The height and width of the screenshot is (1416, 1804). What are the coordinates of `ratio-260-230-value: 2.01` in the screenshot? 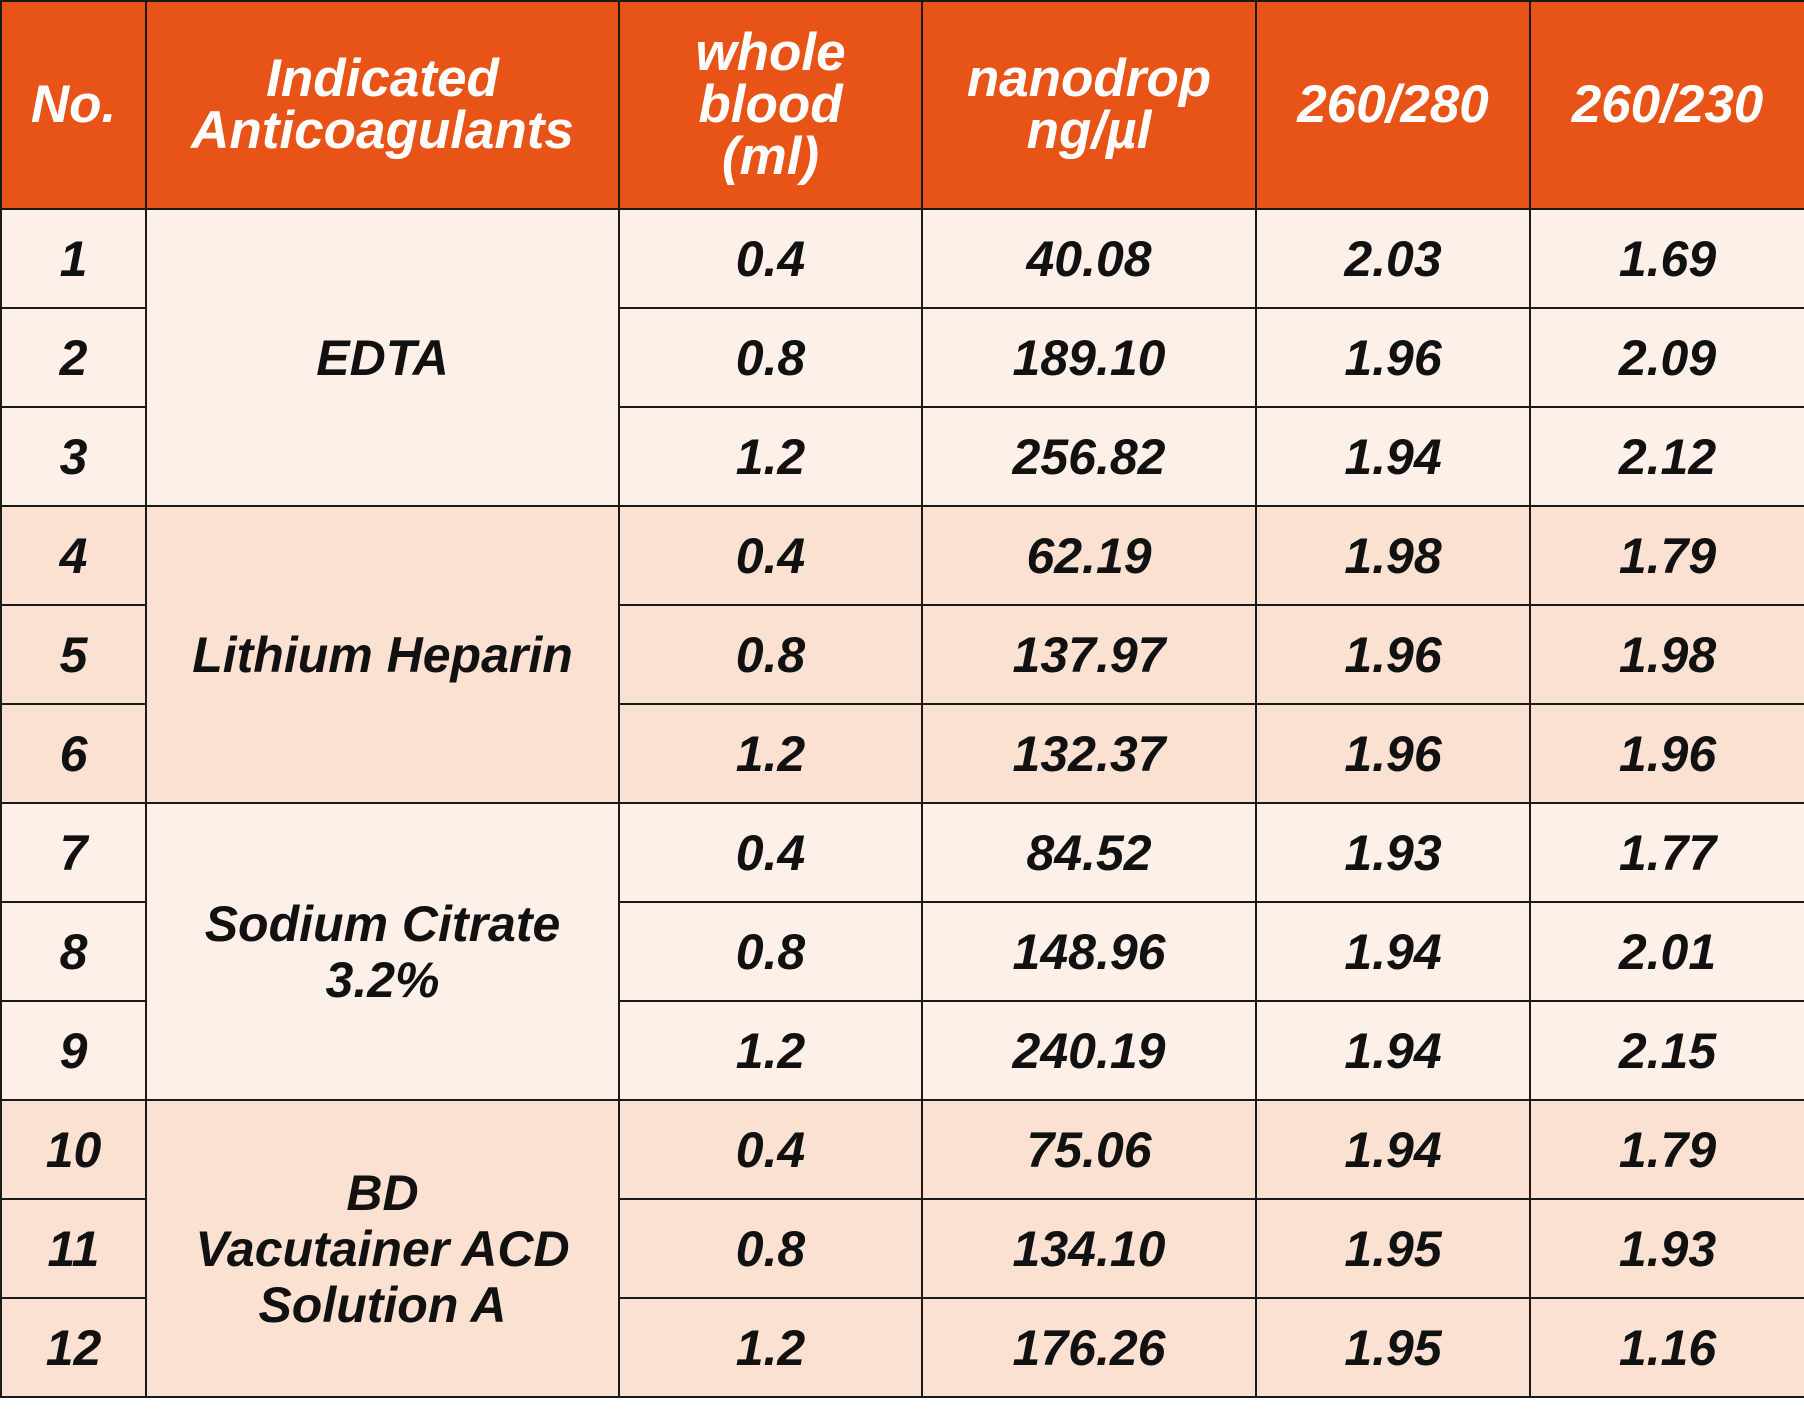 It's located at (1666, 951).